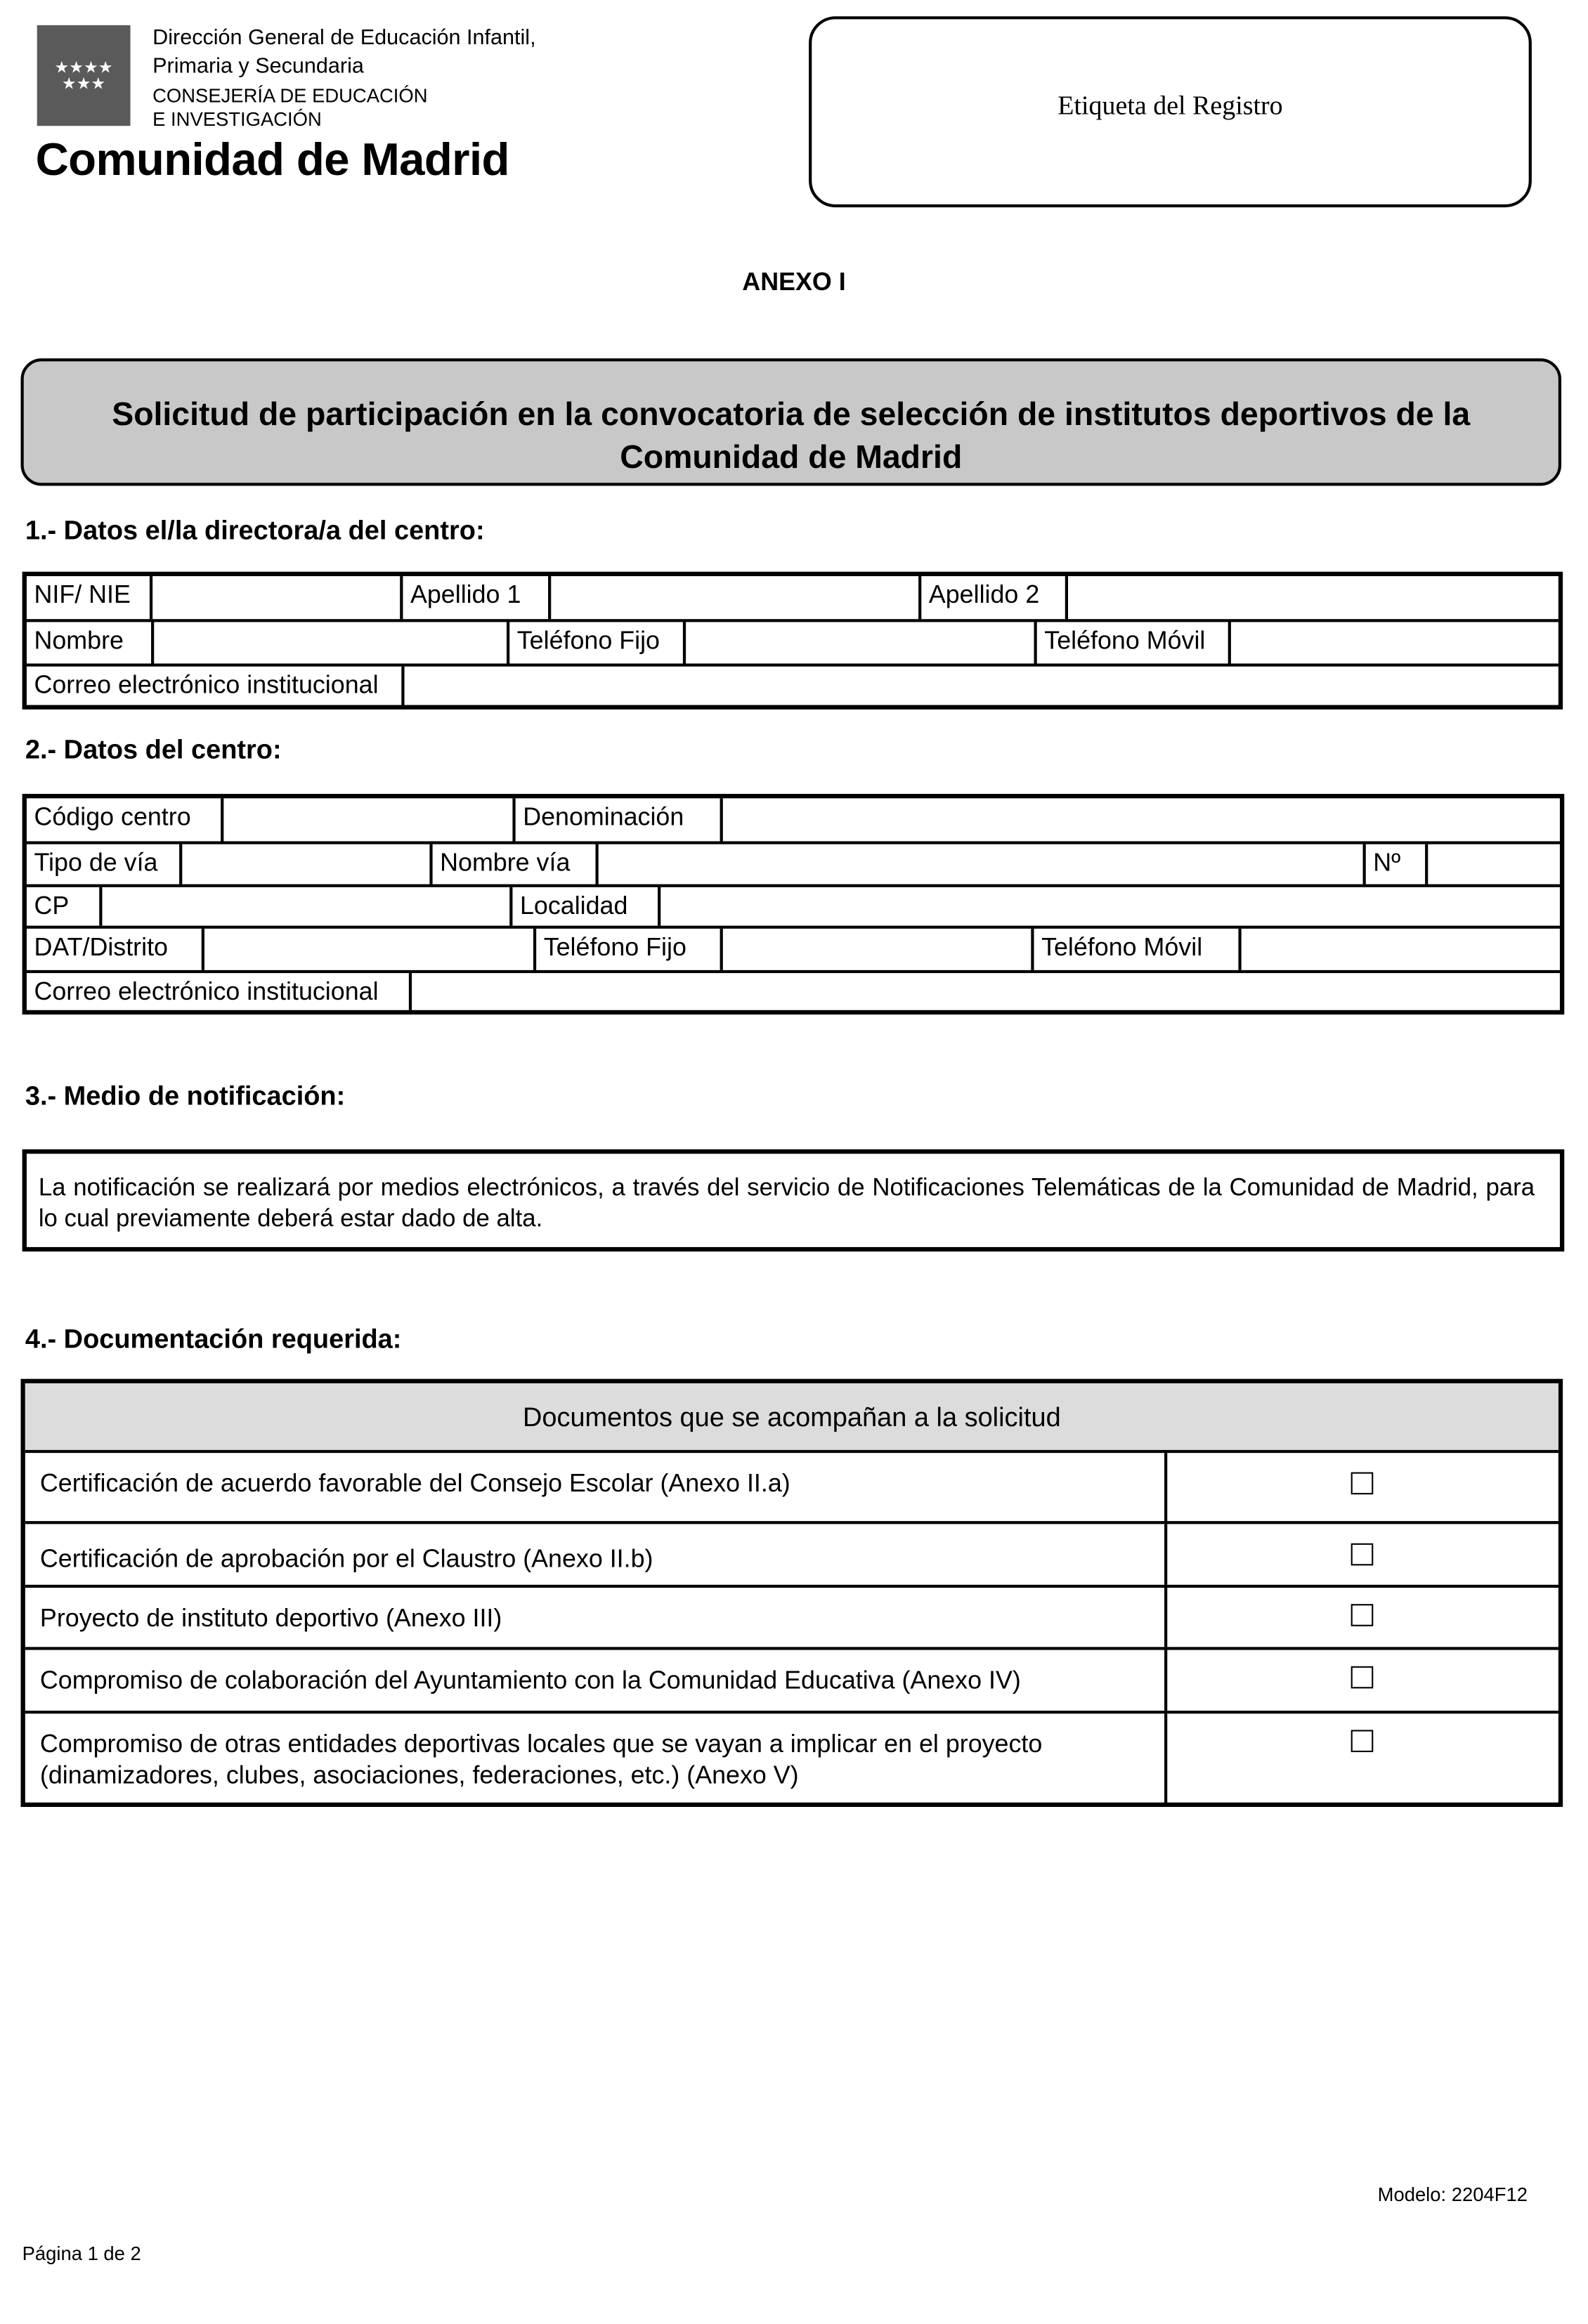 This screenshot has height=2324, width=1588. What do you see at coordinates (367, 949) in the screenshot?
I see `dat-distrito-input` at bounding box center [367, 949].